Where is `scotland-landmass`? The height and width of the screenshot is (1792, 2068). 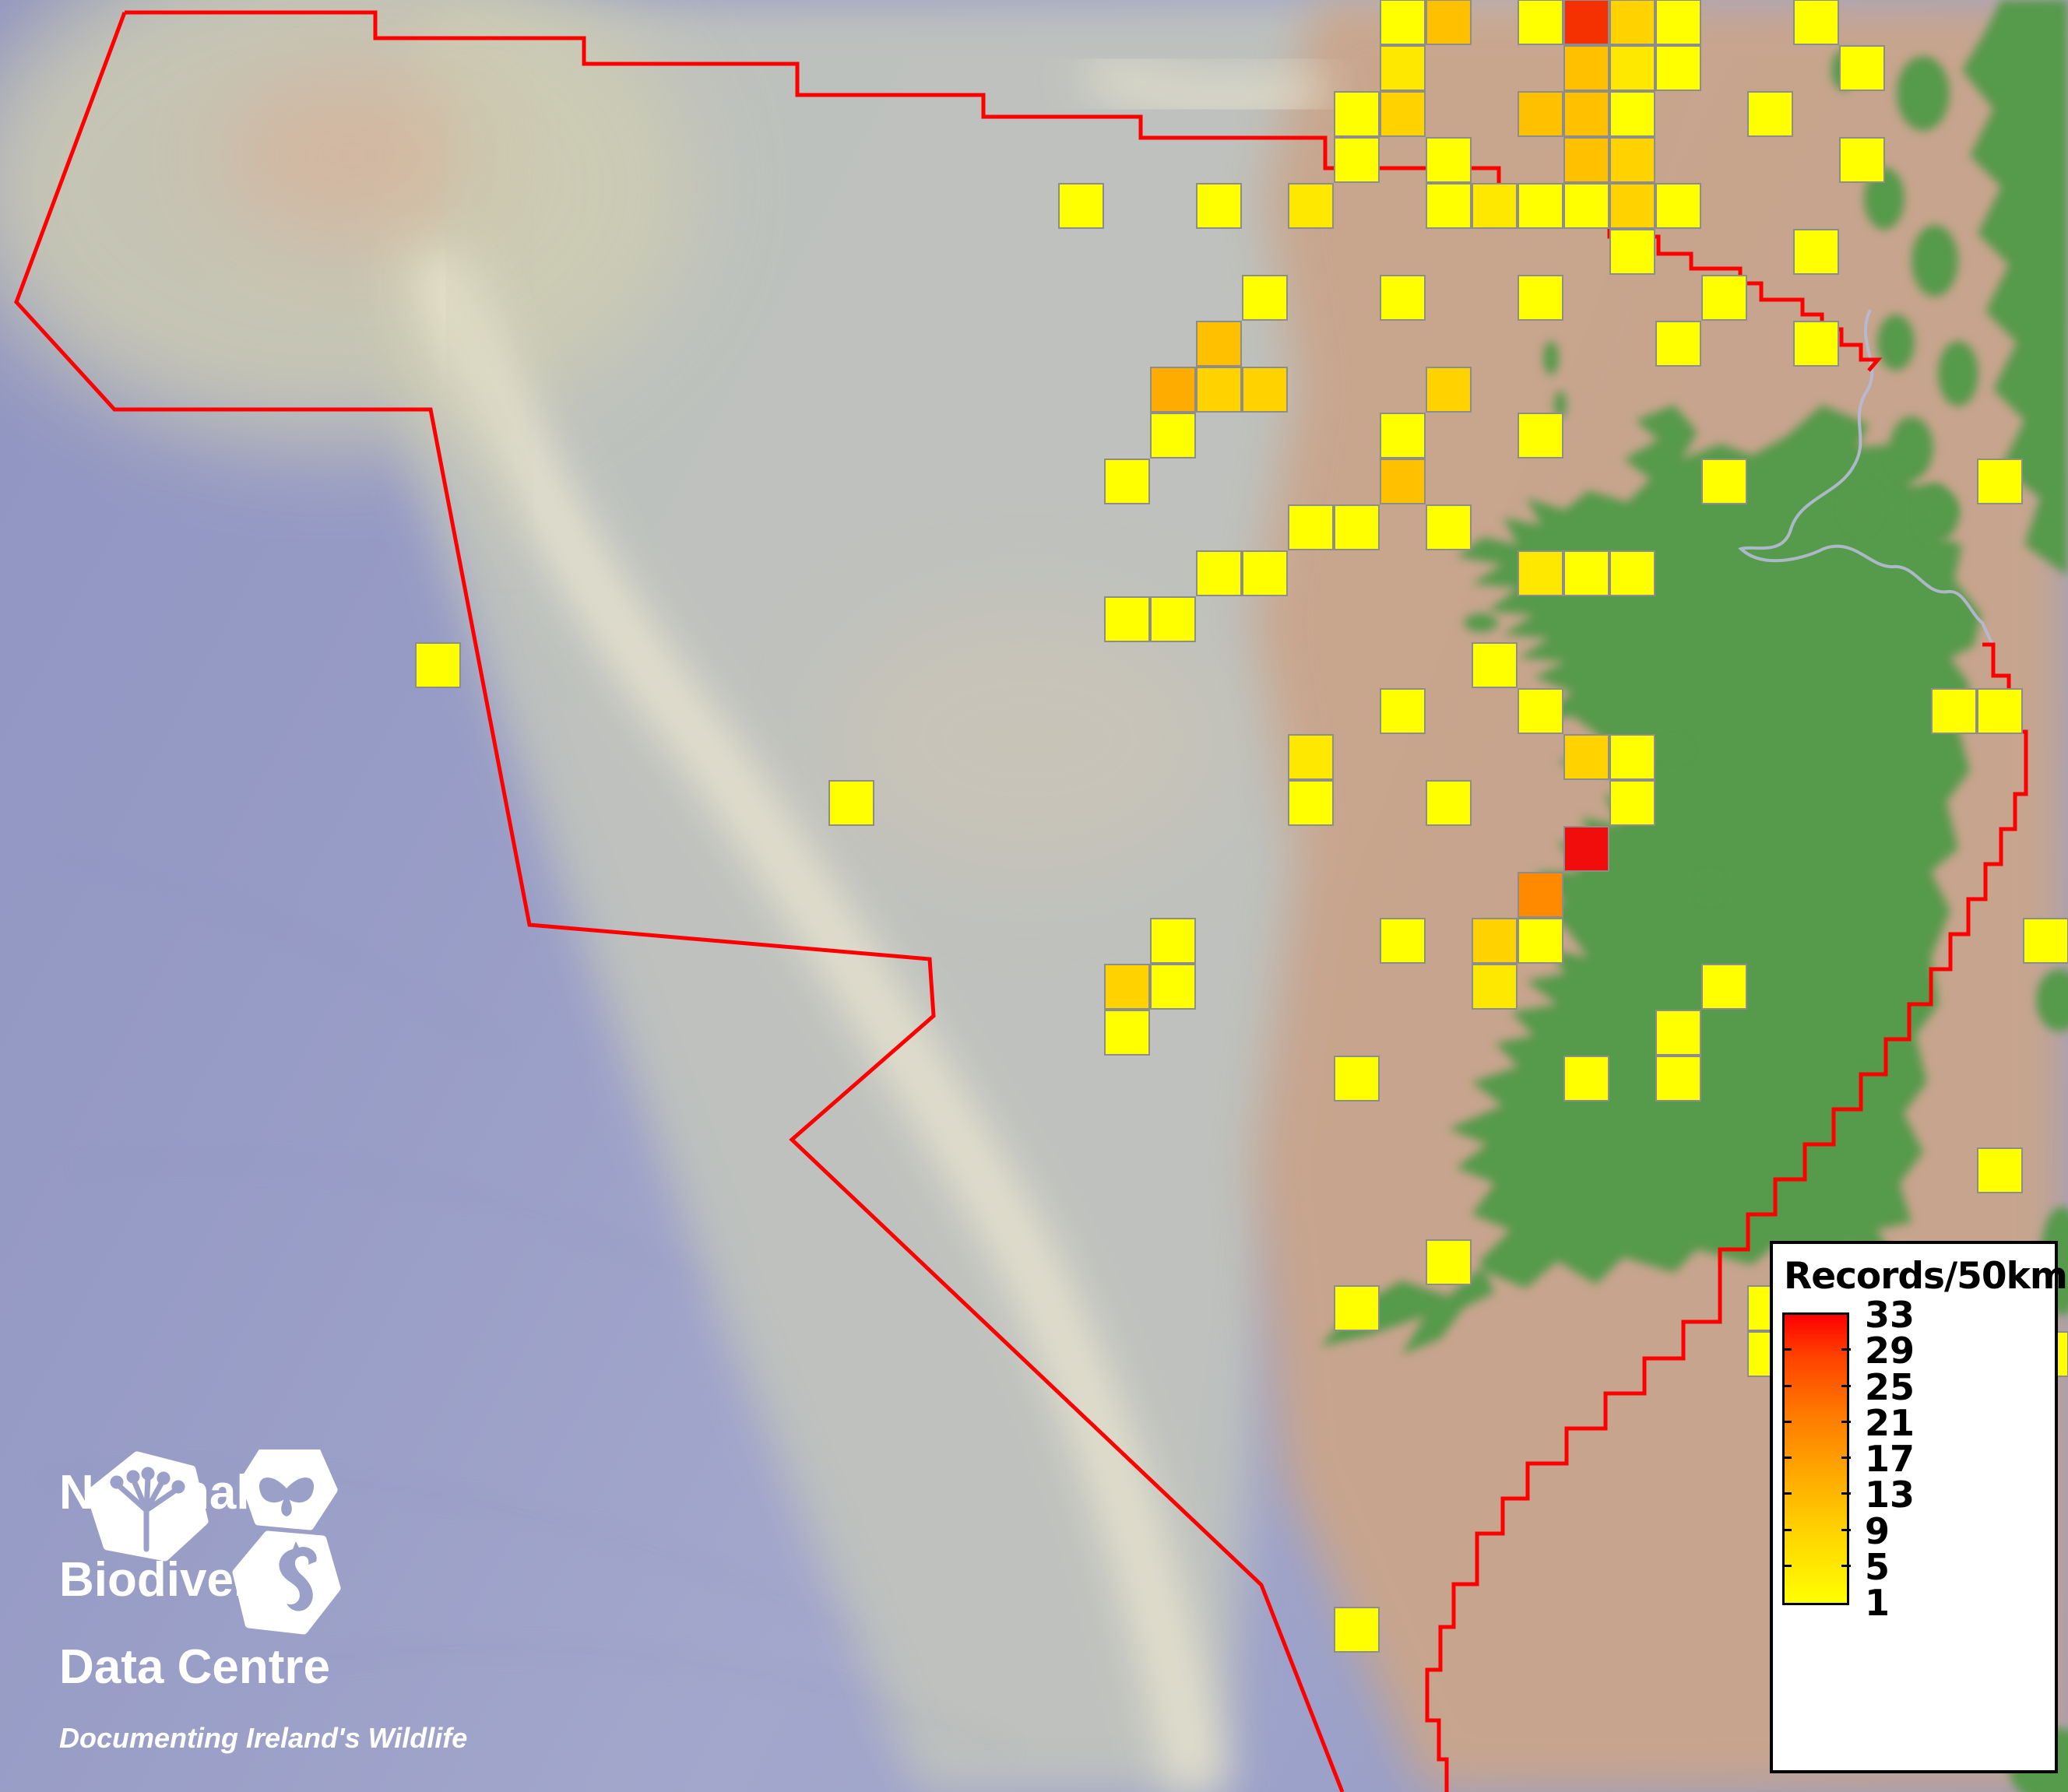 scotland-landmass is located at coordinates (2015, 288).